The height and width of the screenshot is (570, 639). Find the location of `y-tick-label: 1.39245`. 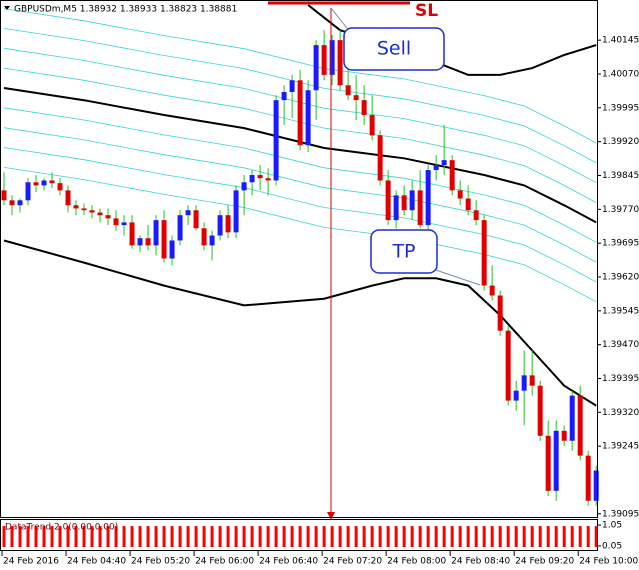

y-tick-label: 1.39245 is located at coordinates (620, 447).